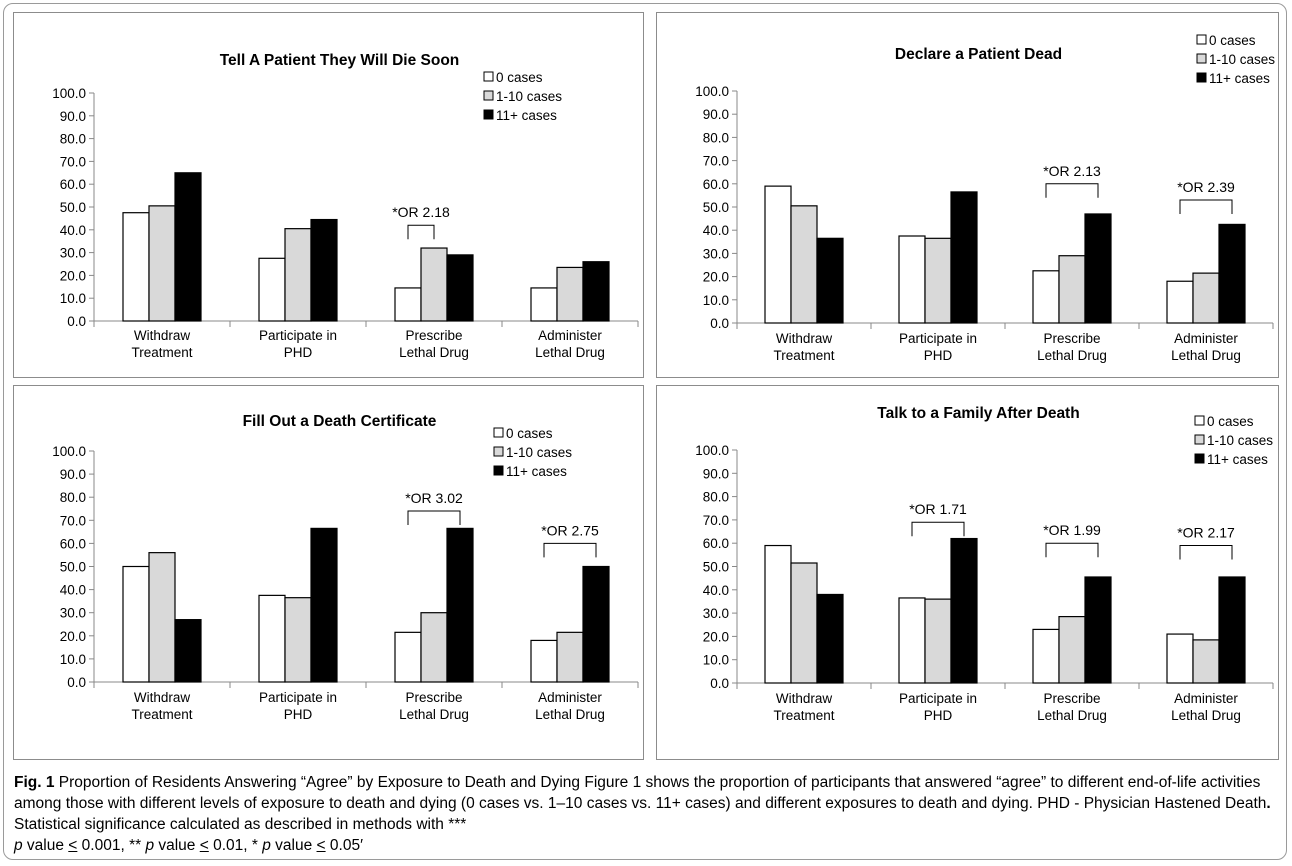 The image size is (1292, 866). I want to click on significance-label: *OR 2.18, so click(421, 212).